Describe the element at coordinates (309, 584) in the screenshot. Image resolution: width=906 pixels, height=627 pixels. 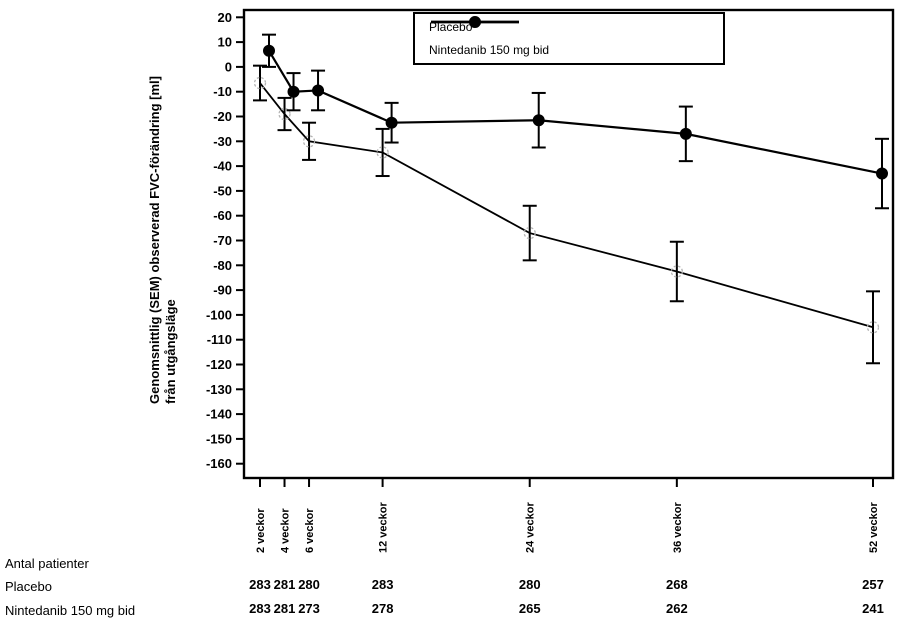
I see `patient-count-placebo-wk6: 280` at that location.